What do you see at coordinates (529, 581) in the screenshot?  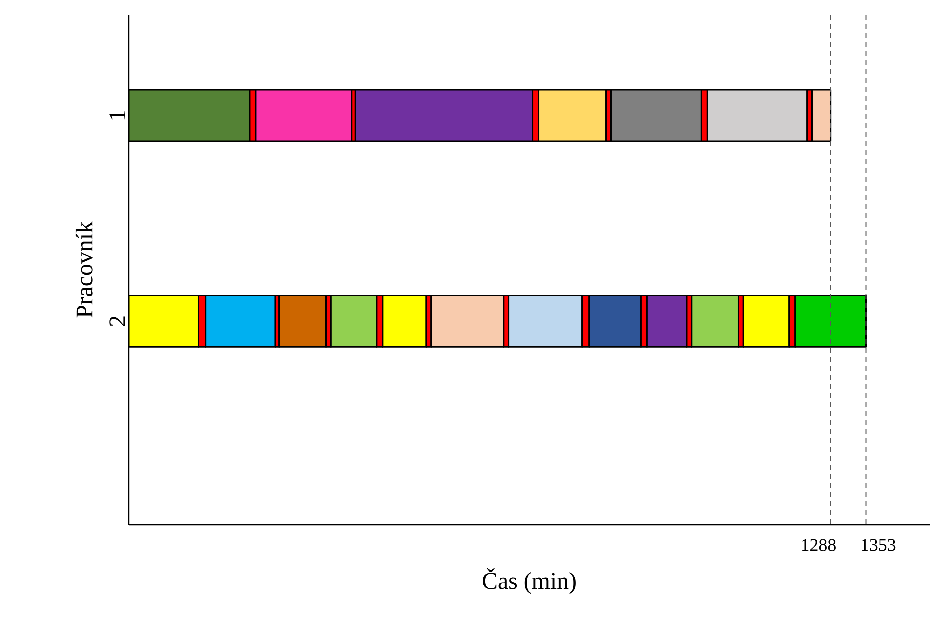 I see `x-axis-title: Čas (min)` at bounding box center [529, 581].